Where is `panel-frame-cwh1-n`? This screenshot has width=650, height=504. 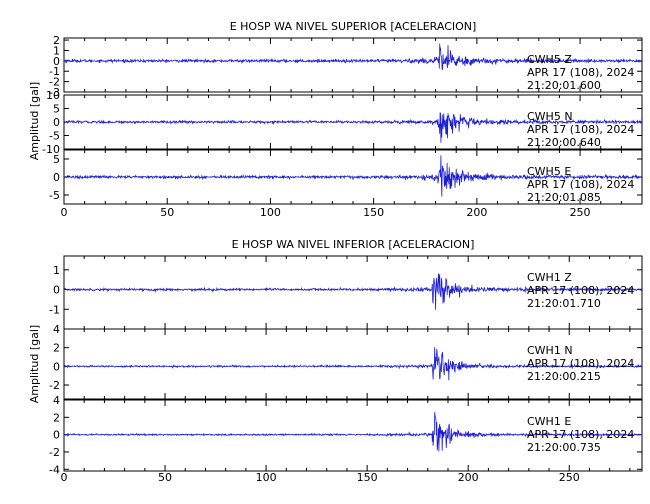 panel-frame-cwh1-n is located at coordinates (353, 364).